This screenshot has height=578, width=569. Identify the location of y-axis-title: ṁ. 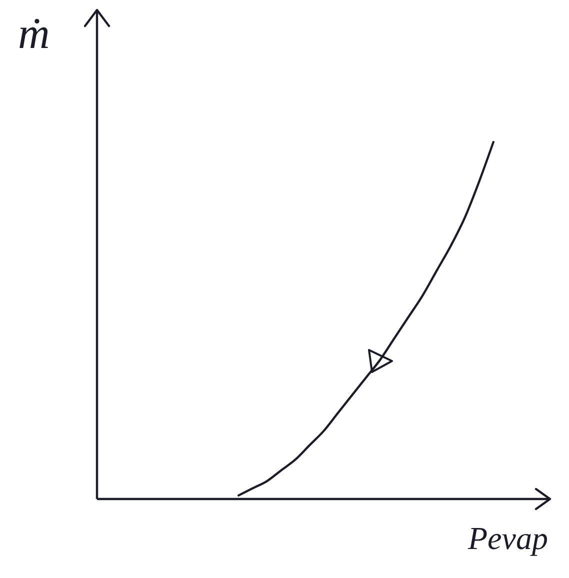
(34, 33).